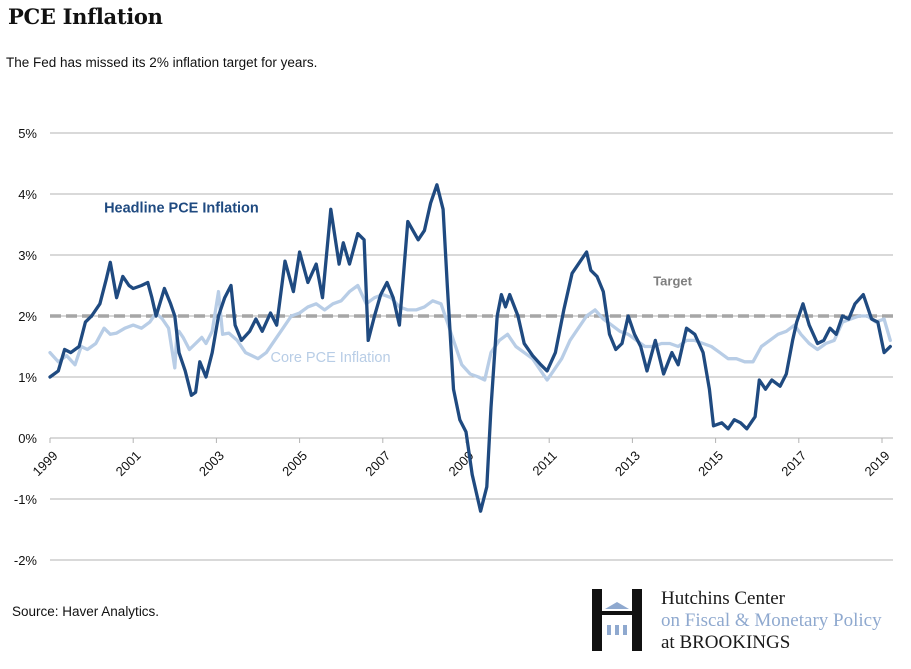  Describe the element at coordinates (617, 620) in the screenshot. I see `hutchins-h-building-icon` at that location.